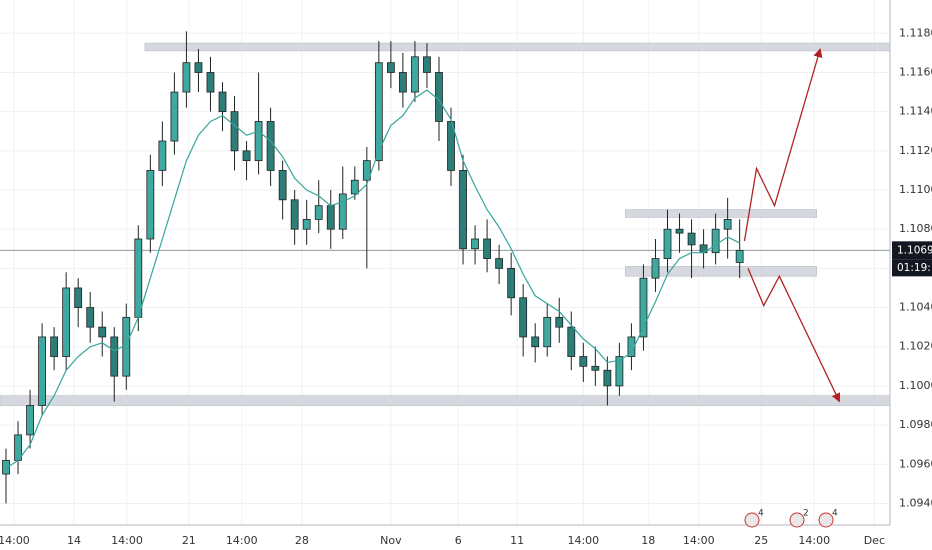  I want to click on countdown-box, so click(912, 268).